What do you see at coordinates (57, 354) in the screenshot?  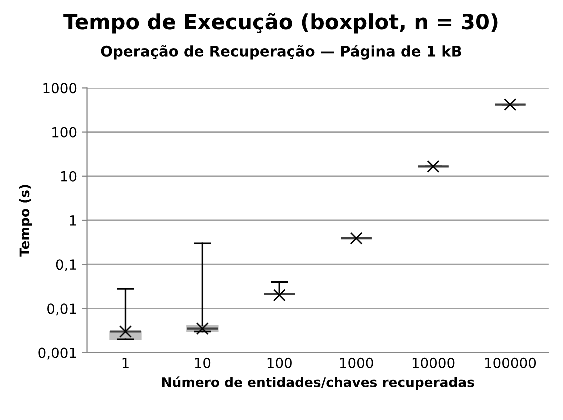 I see `y-tick-label: 0,001` at bounding box center [57, 354].